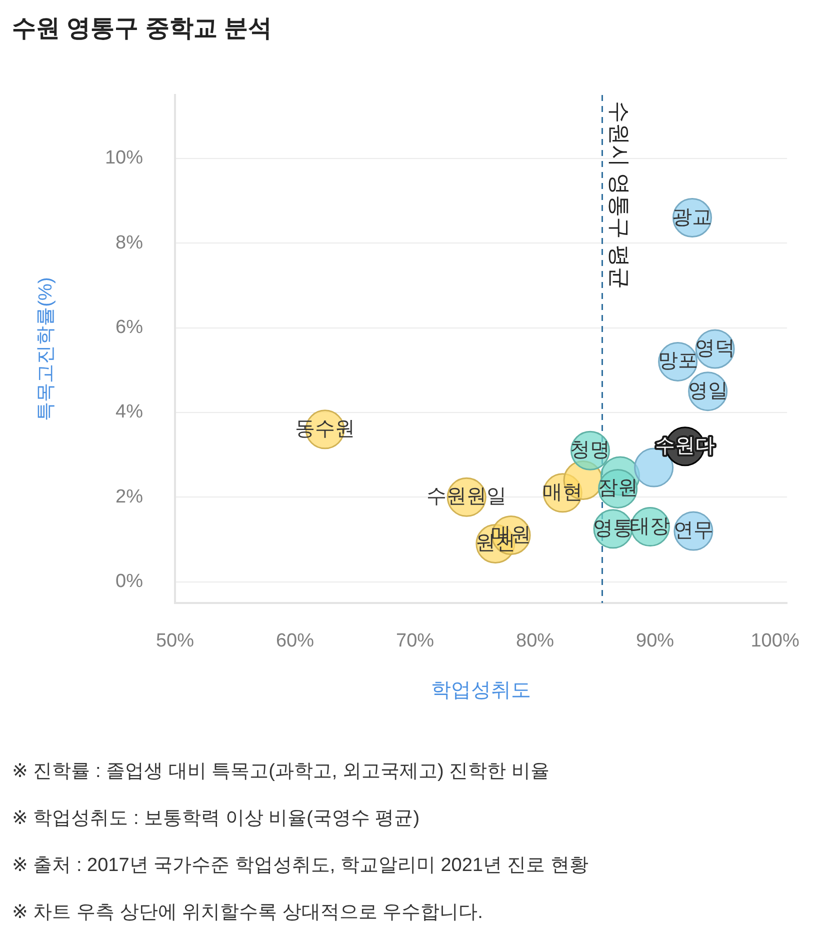 The height and width of the screenshot is (935, 827). Describe the element at coordinates (130, 327) in the screenshot. I see `y-tick-label: 6%` at that location.